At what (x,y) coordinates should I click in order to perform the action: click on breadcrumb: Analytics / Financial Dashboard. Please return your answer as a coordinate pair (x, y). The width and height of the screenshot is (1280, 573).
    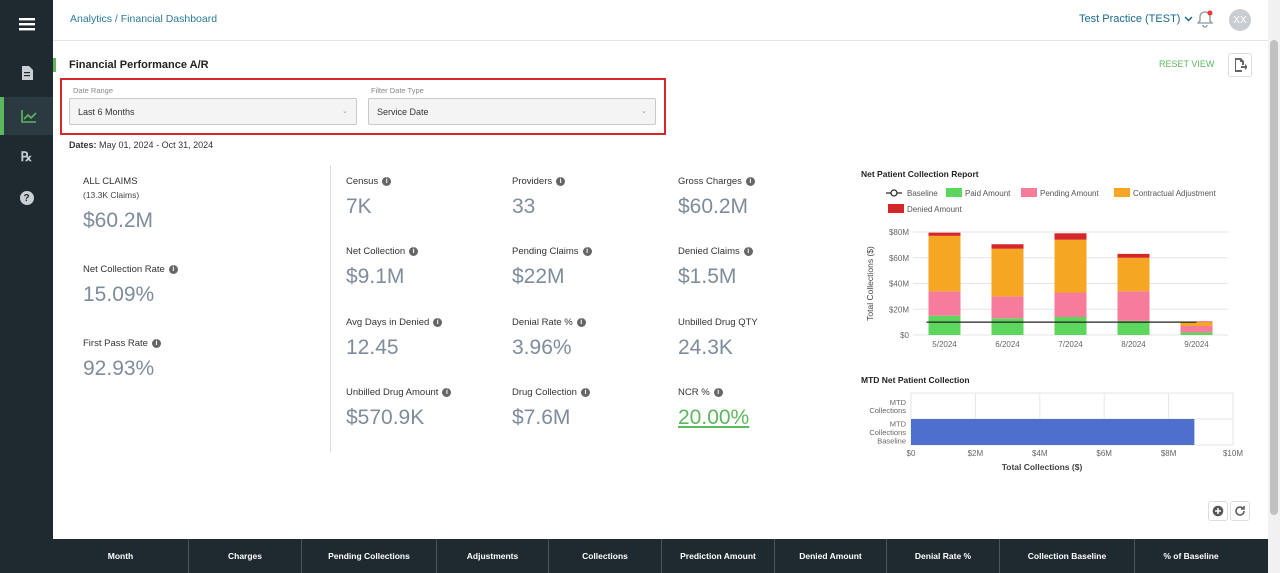
    Looking at the image, I should click on (144, 19).